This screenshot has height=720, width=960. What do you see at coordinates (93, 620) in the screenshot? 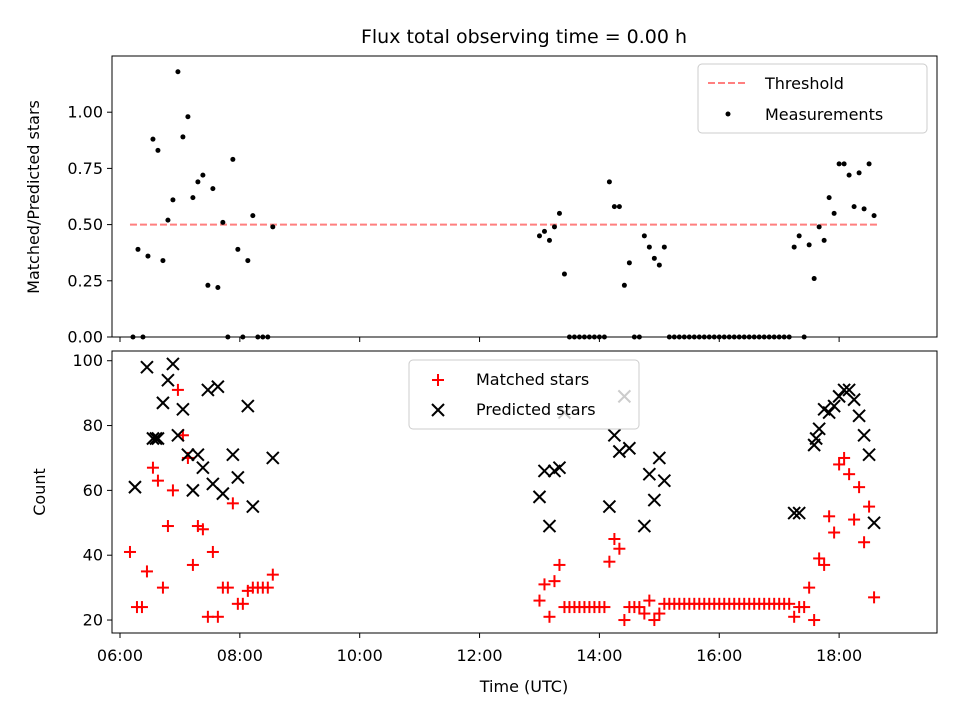
I see `bottom-y-tick-label: 20` at bounding box center [93, 620].